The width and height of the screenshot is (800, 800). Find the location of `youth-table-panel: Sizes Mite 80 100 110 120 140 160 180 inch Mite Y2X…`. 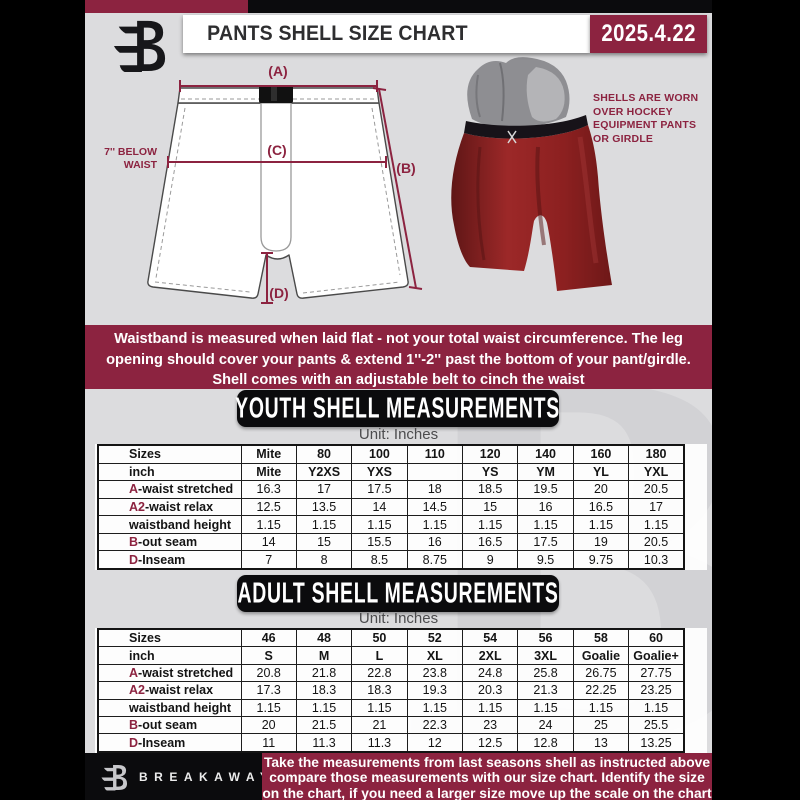

youth-table-panel: Sizes Mite 80 100 110 120 140 160 180 inch Mite Y2X… is located at coordinates (401, 507).